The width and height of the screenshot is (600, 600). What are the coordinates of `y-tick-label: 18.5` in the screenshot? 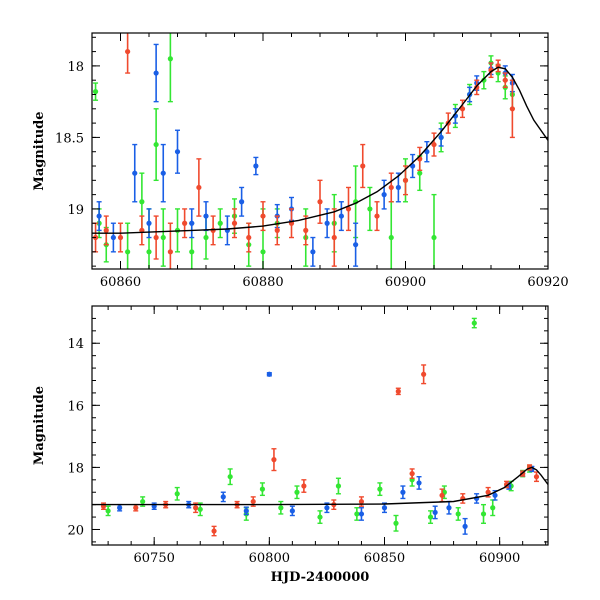 It's located at (69, 138).